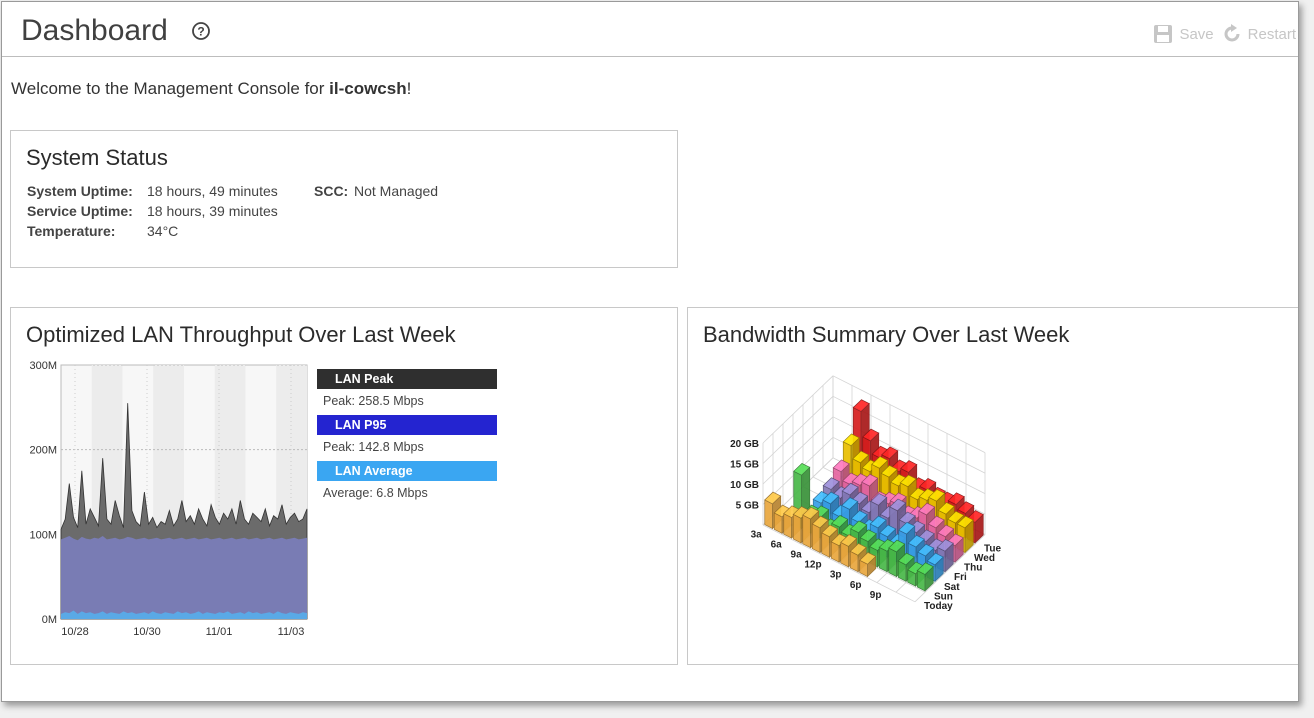 This screenshot has height=718, width=1314. Describe the element at coordinates (373, 447) in the screenshot. I see `legend-lan-p95-value: Peak: 142.8 Mbps` at that location.